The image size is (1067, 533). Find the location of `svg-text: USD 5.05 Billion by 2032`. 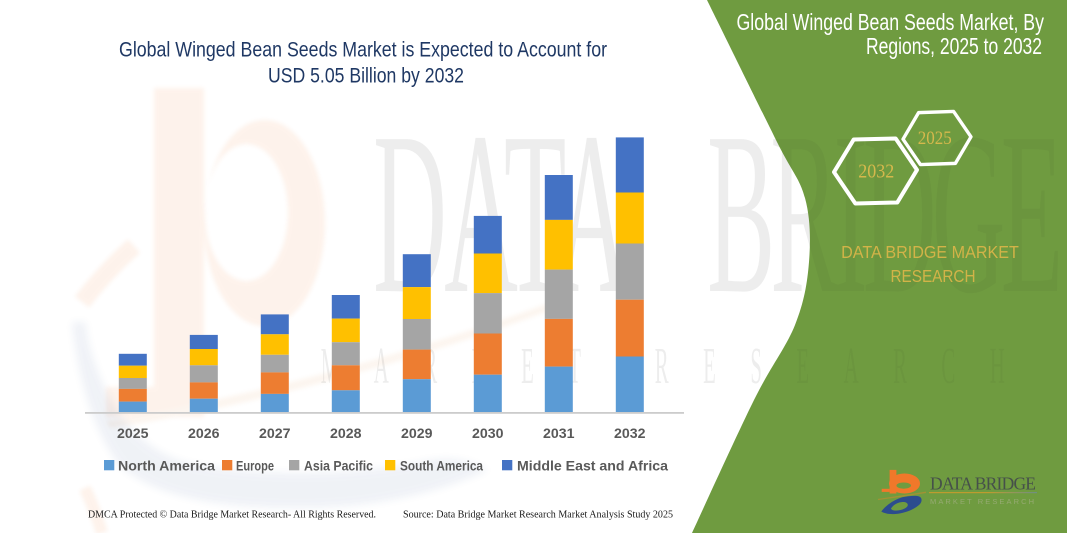

svg-text: USD 5.05 Billion by 2032 is located at coordinates (366, 76).